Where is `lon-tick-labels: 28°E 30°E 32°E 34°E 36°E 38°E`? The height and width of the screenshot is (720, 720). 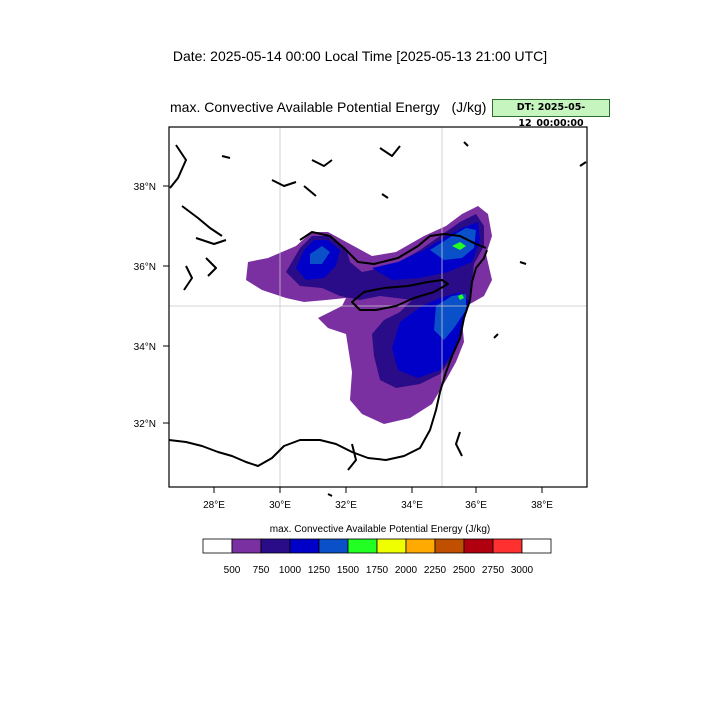 lon-tick-labels: 28°E 30°E 32°E 34°E 36°E 38°E is located at coordinates (378, 505).